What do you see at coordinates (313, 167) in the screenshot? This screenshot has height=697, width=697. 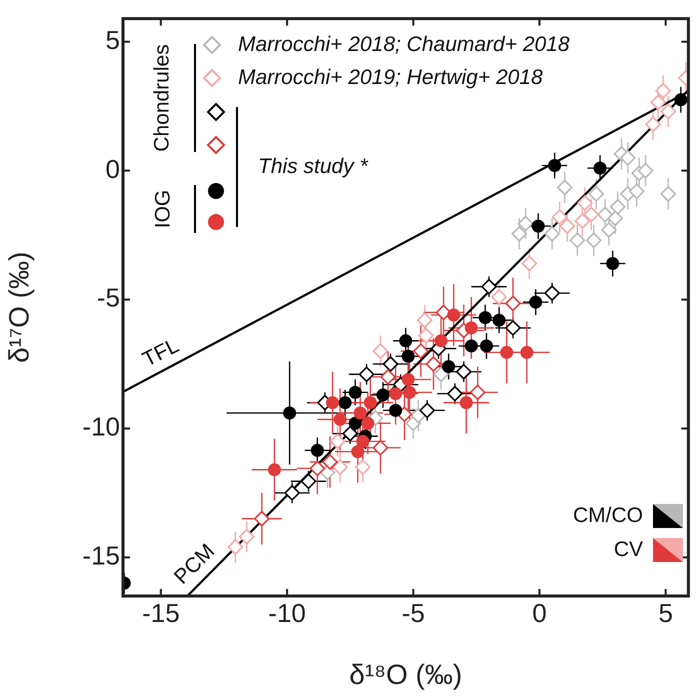 I see `annotation: This study *` at bounding box center [313, 167].